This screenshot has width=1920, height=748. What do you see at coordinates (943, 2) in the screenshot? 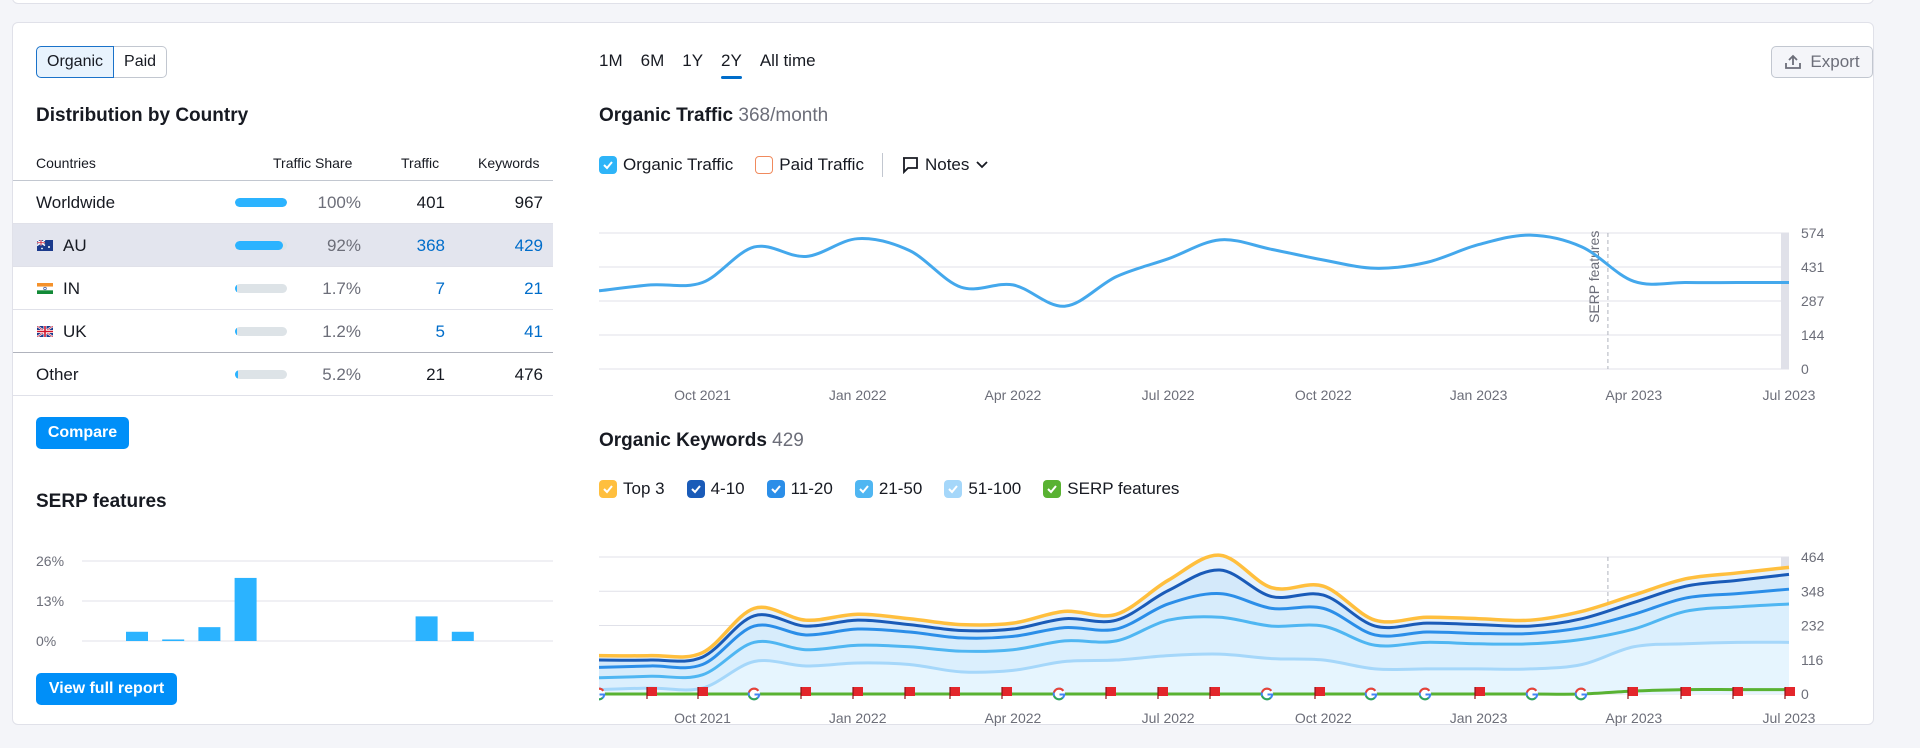
I see `top-card` at bounding box center [943, 2].